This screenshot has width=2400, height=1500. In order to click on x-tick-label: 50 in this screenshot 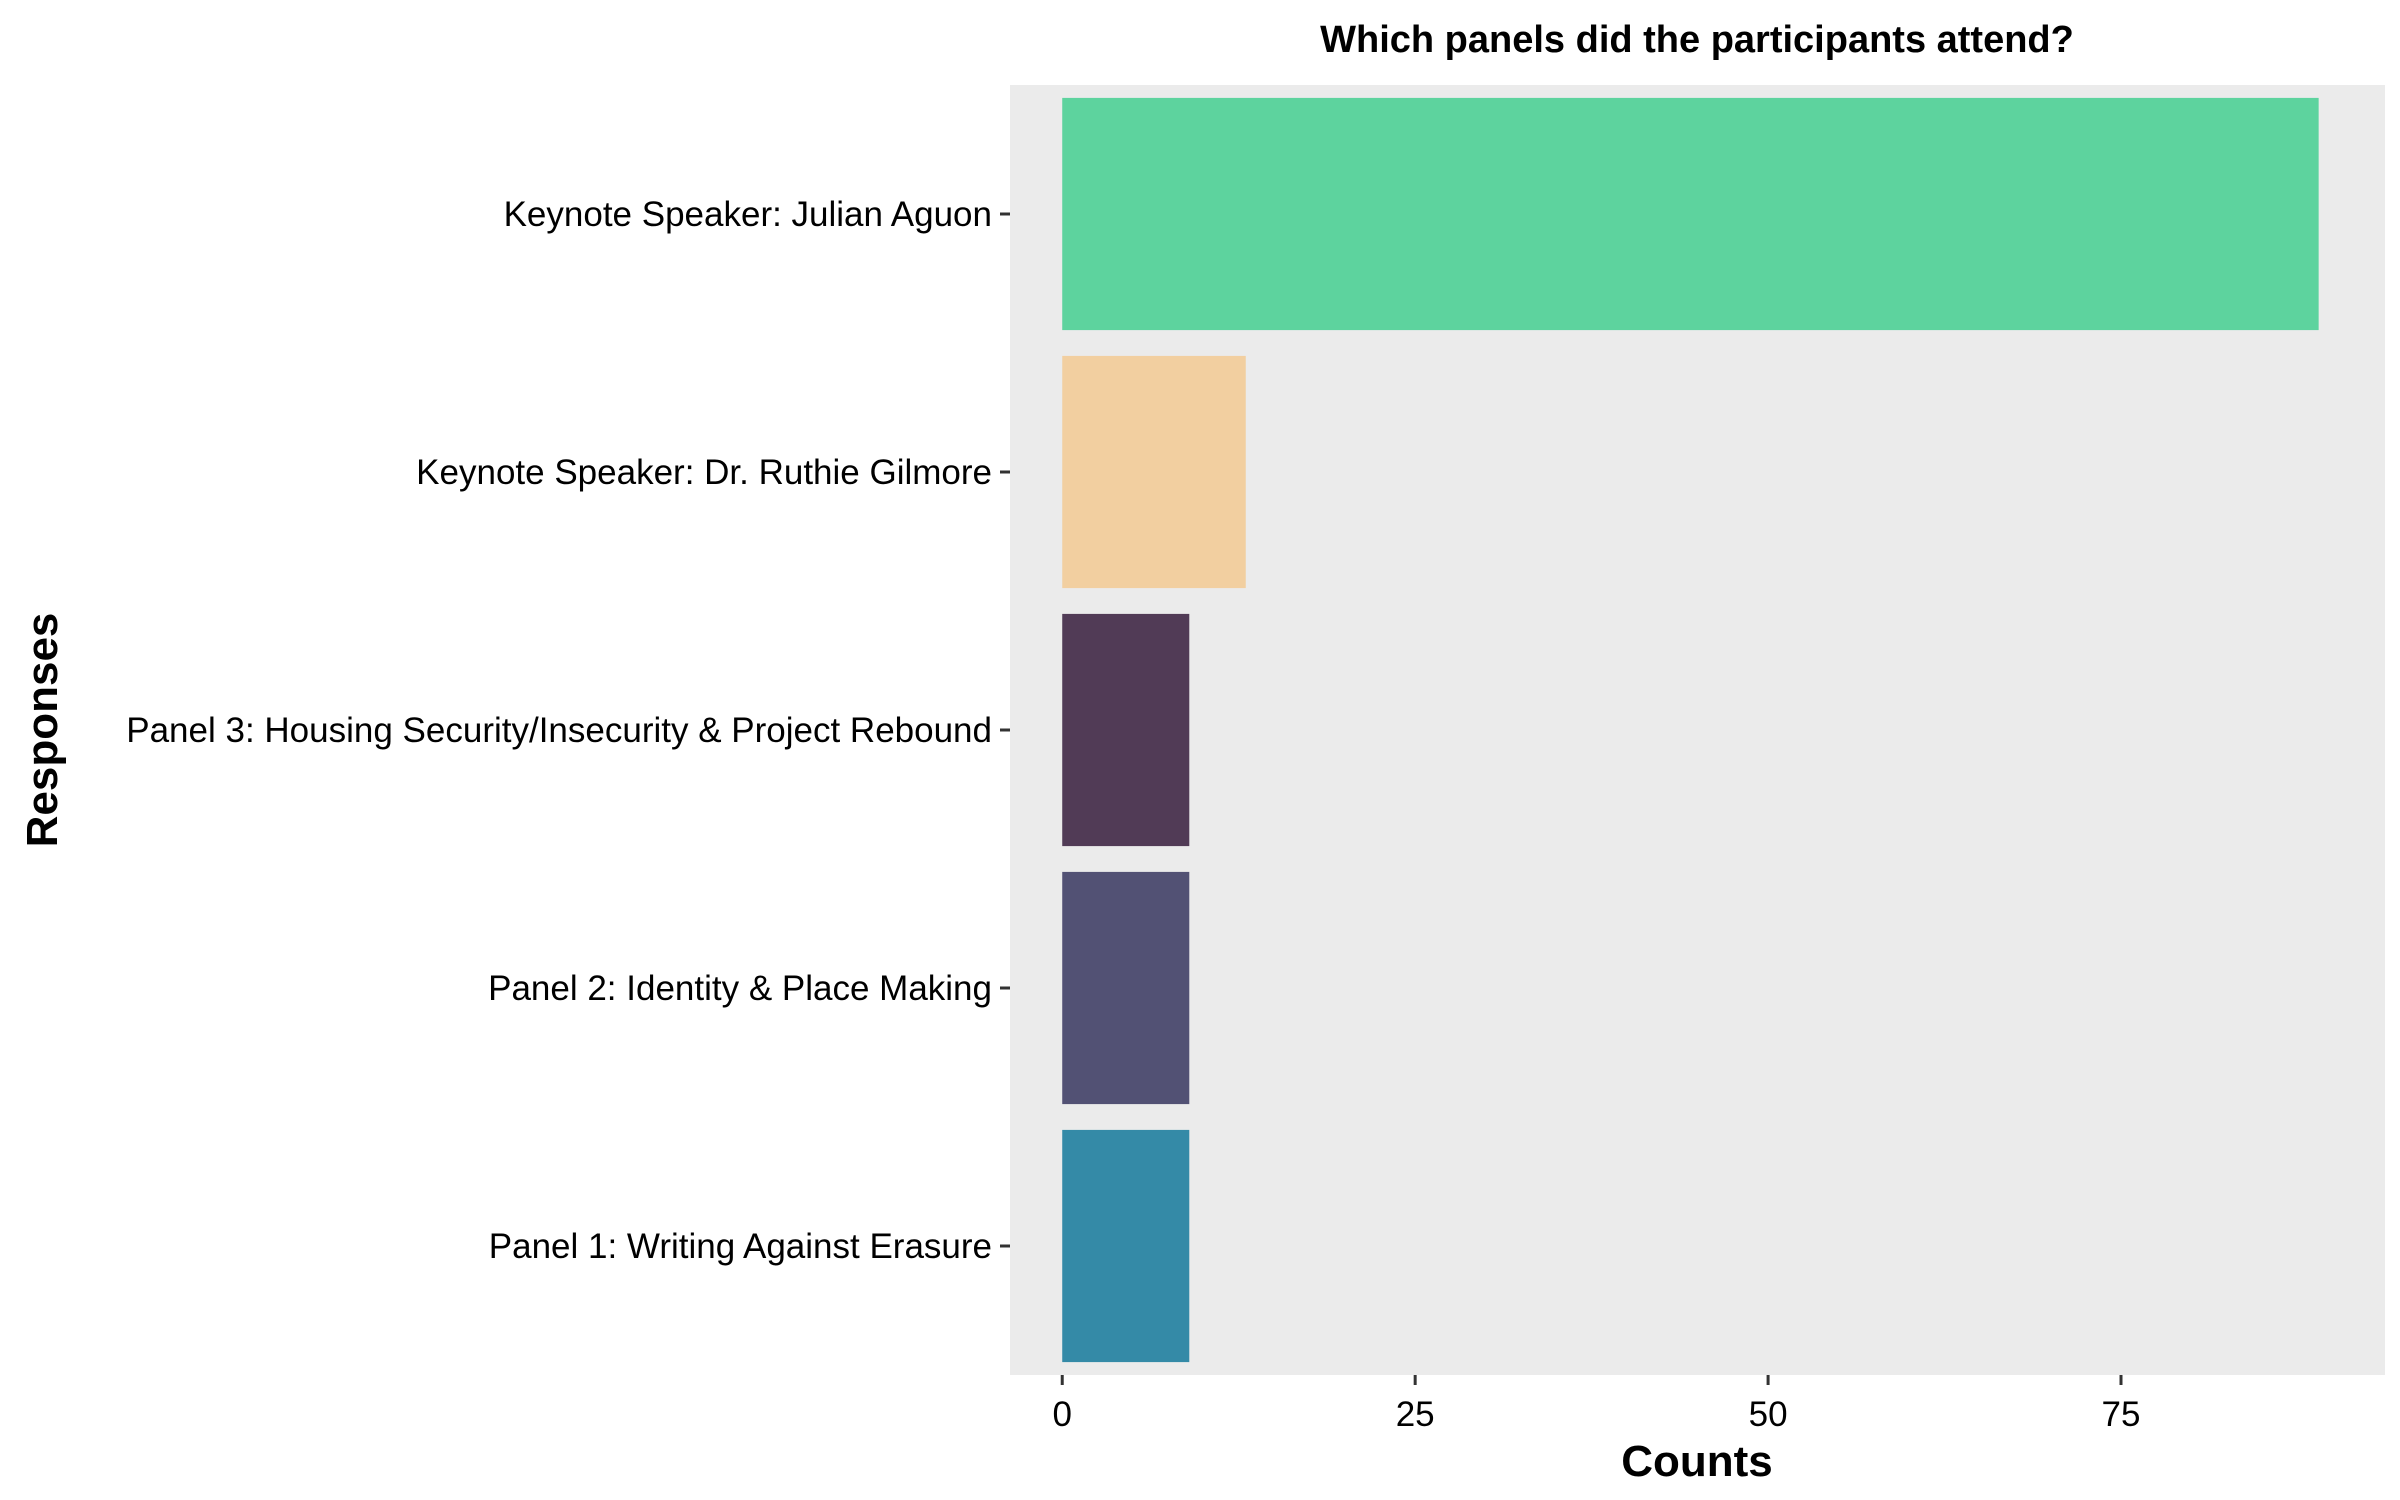, I will do `click(1768, 1414)`.